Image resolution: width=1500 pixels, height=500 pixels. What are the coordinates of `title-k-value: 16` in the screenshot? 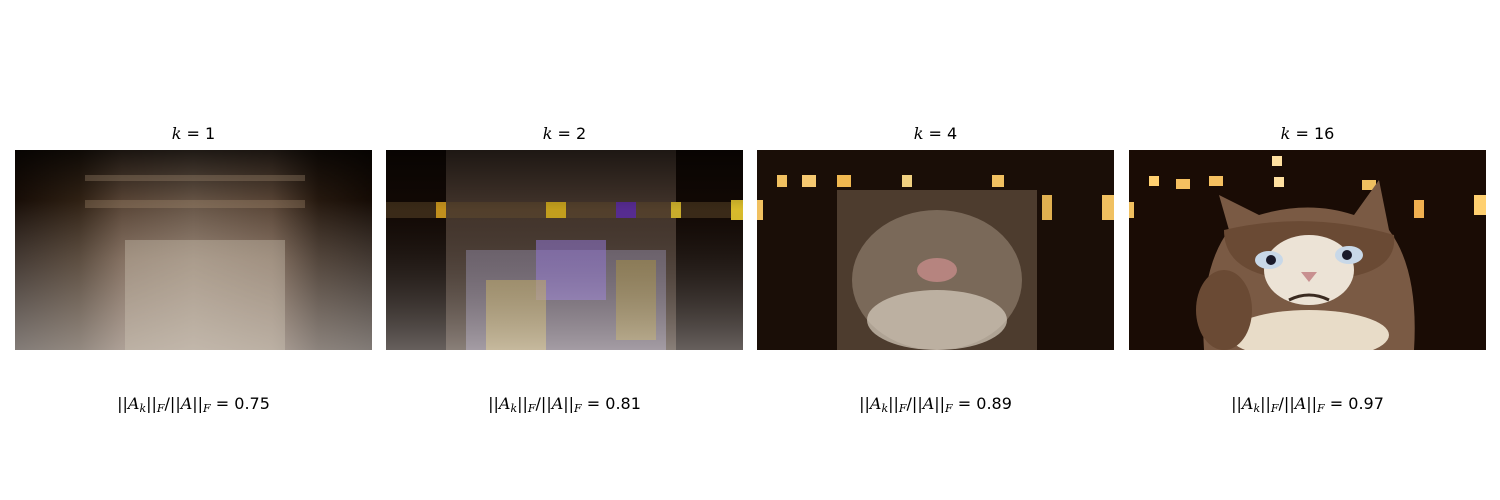 It's located at (1324, 133).